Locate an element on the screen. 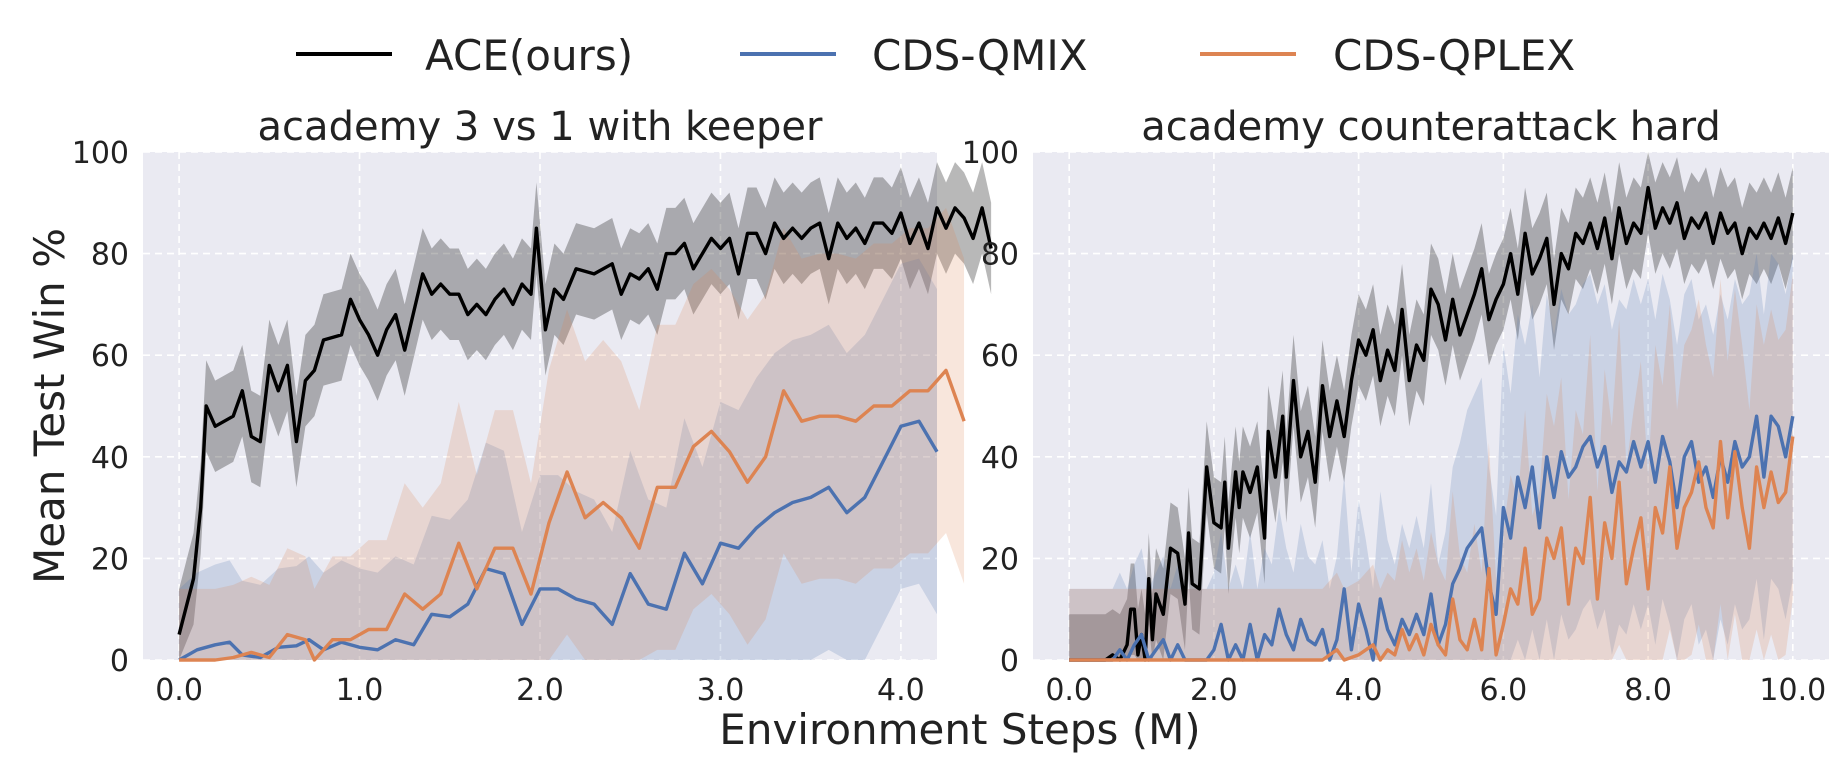 This screenshot has width=1842, height=766. x-tick-label: 1.0 is located at coordinates (360, 690).